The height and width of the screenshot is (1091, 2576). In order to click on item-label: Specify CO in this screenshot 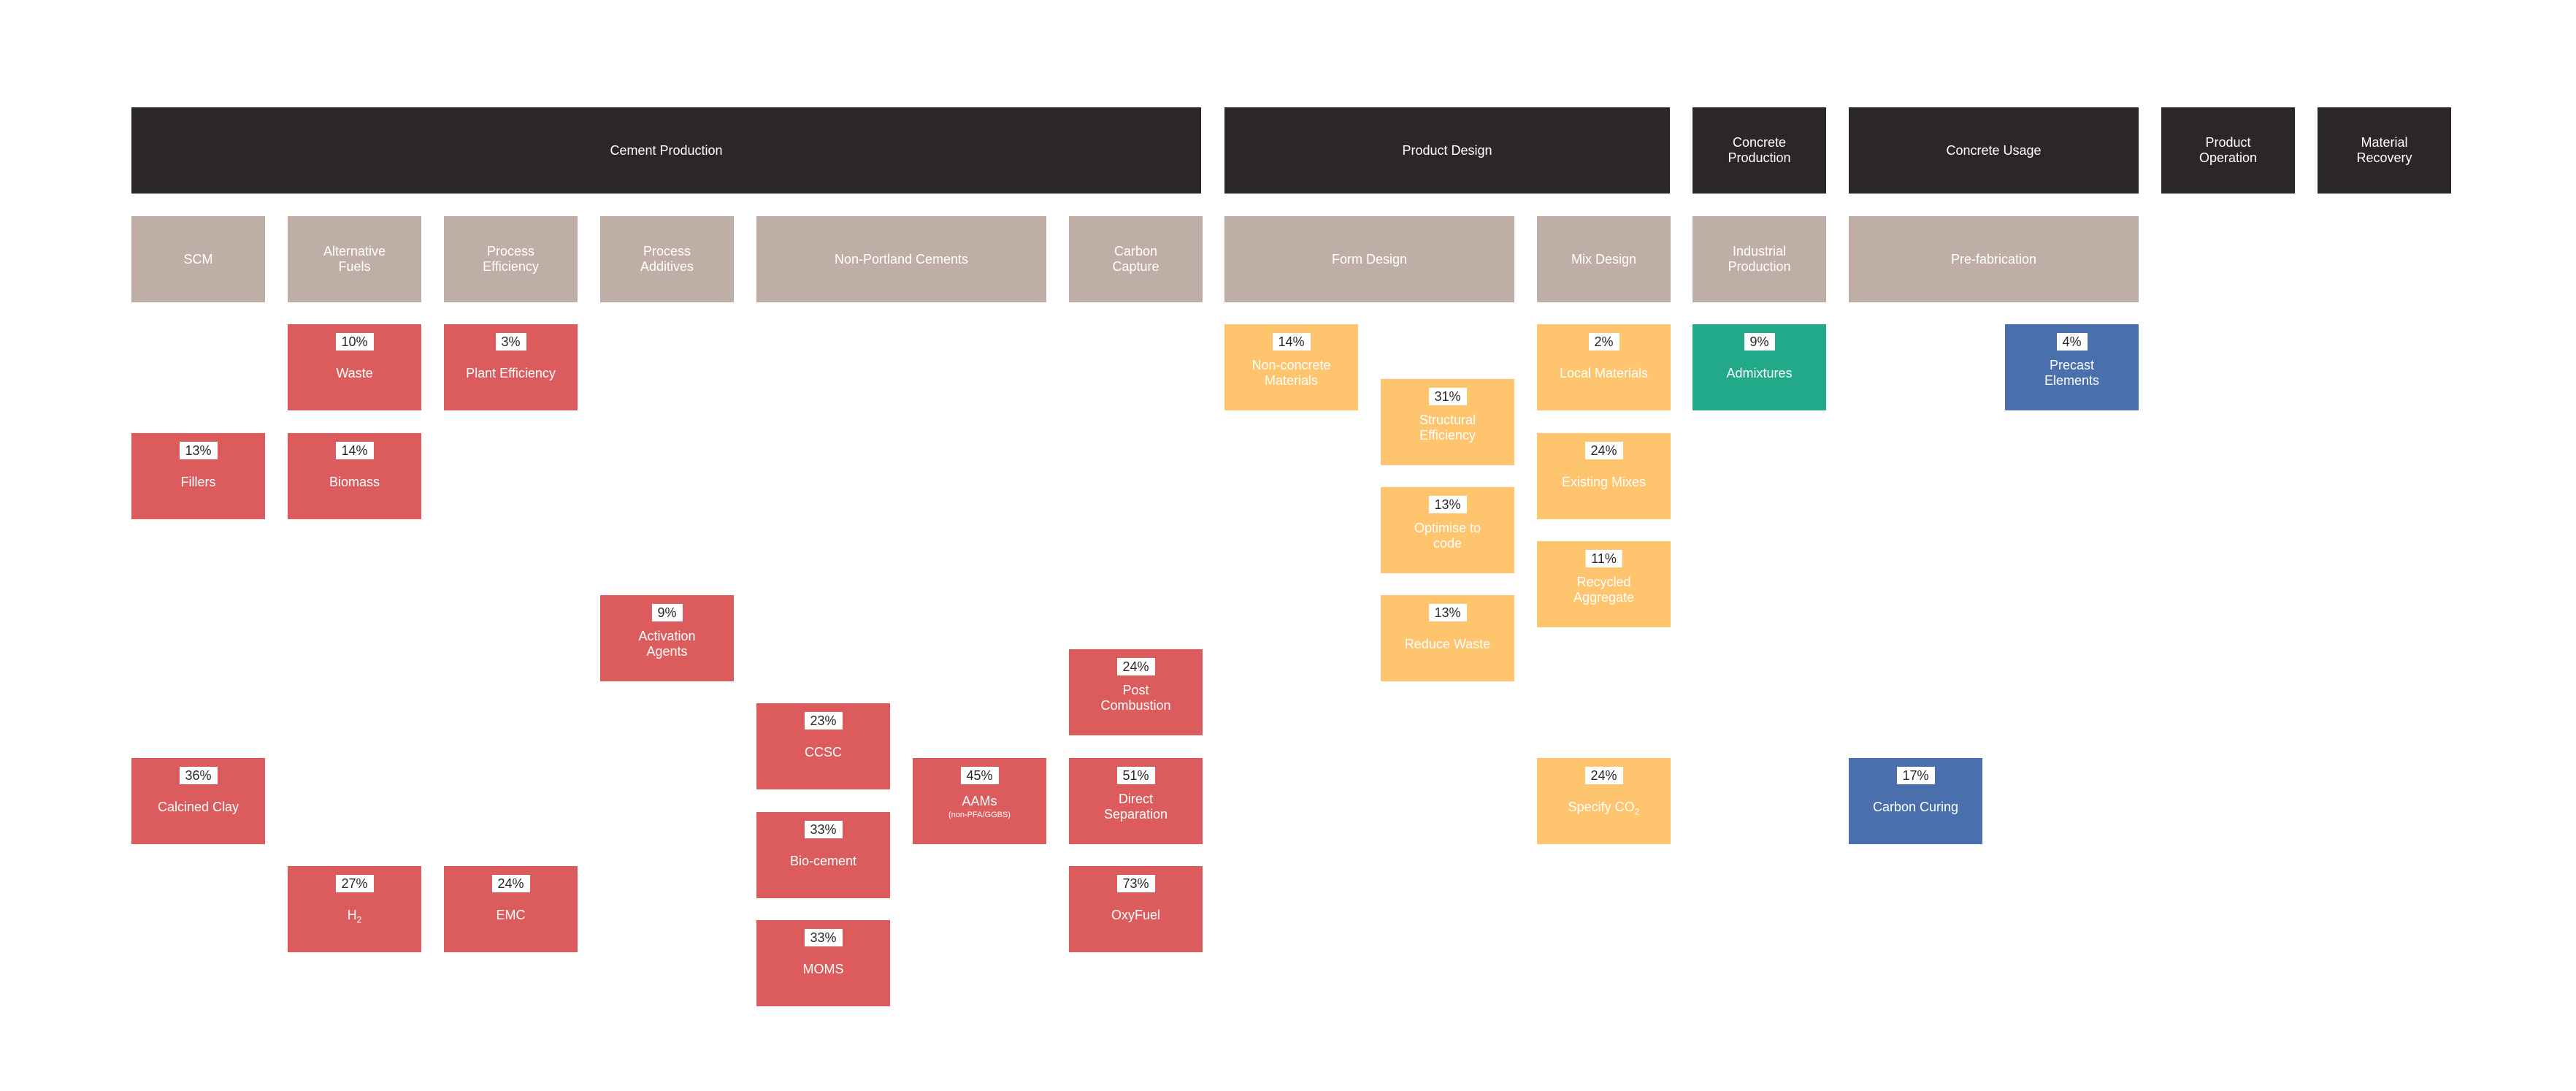, I will do `click(1601, 807)`.